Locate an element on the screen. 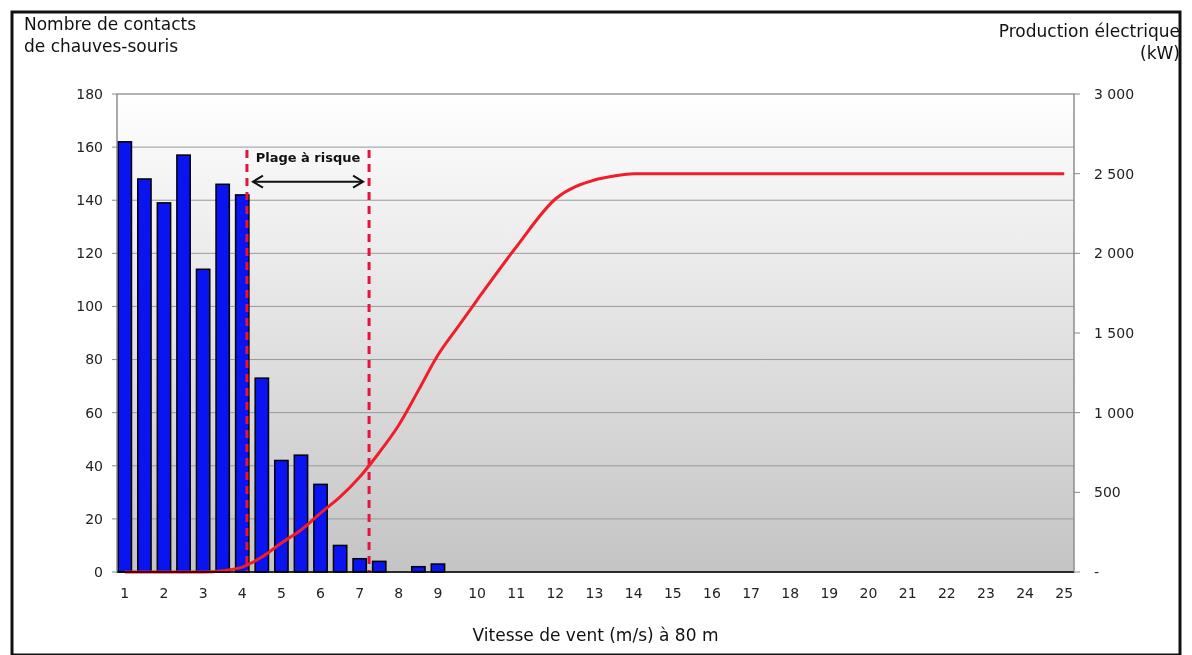 This screenshot has width=1192, height=655. x-axis-title: Vitesse de vent (m/s) à 80 m is located at coordinates (595, 635).